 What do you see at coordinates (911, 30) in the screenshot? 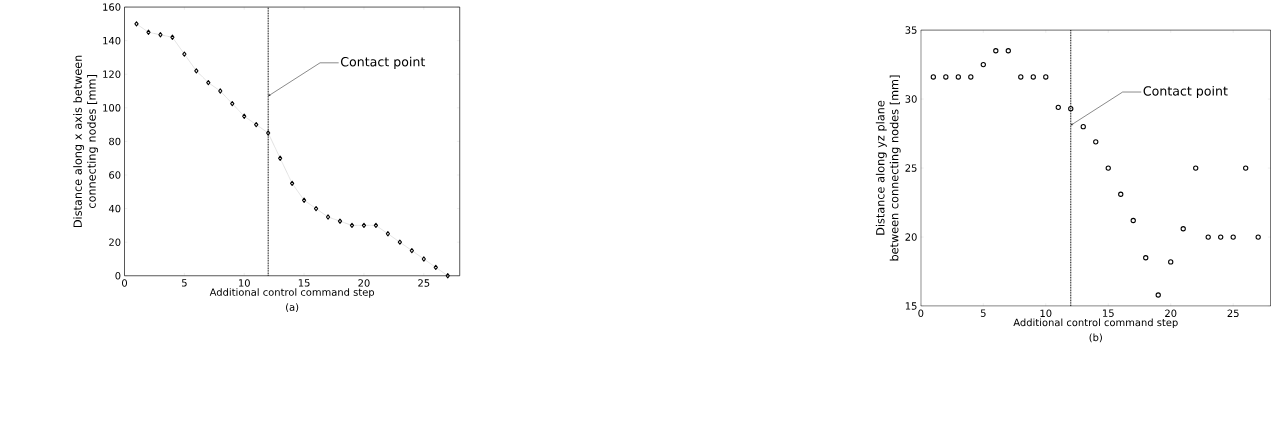
I see `y-tick-label: 35` at bounding box center [911, 30].